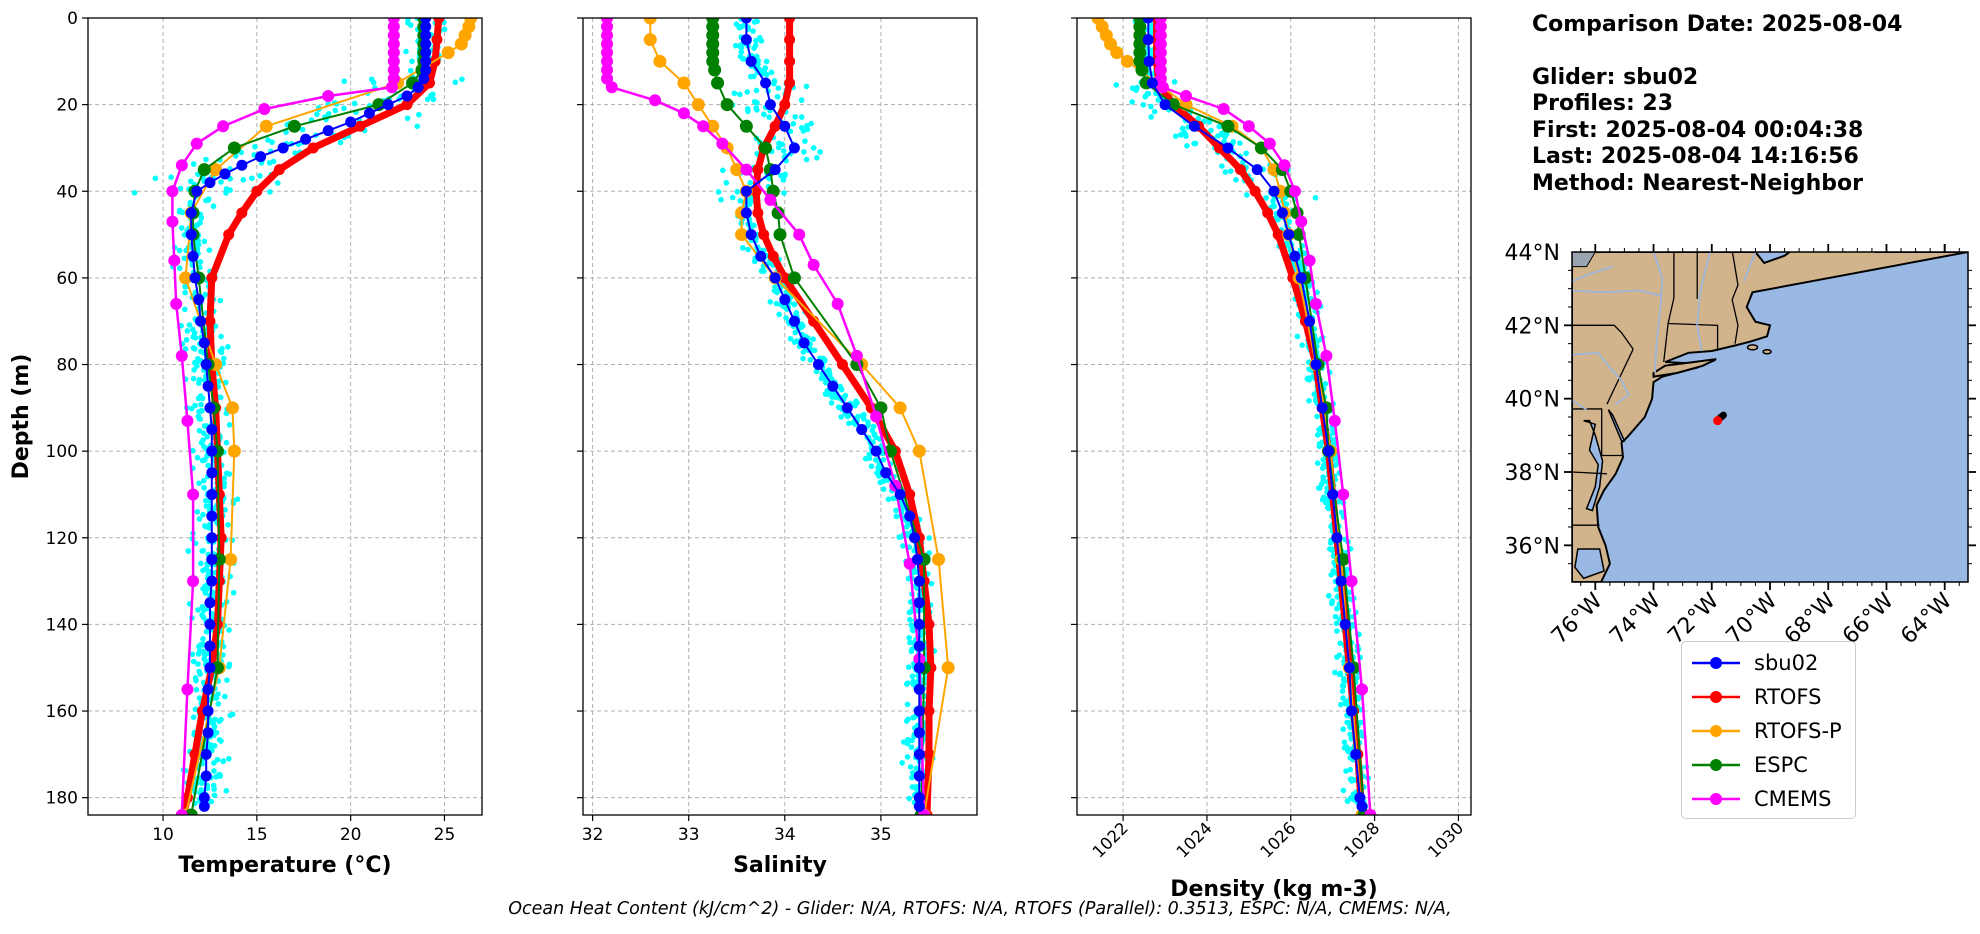  Describe the element at coordinates (351, 835) in the screenshot. I see `x-tick-label: 20` at that location.